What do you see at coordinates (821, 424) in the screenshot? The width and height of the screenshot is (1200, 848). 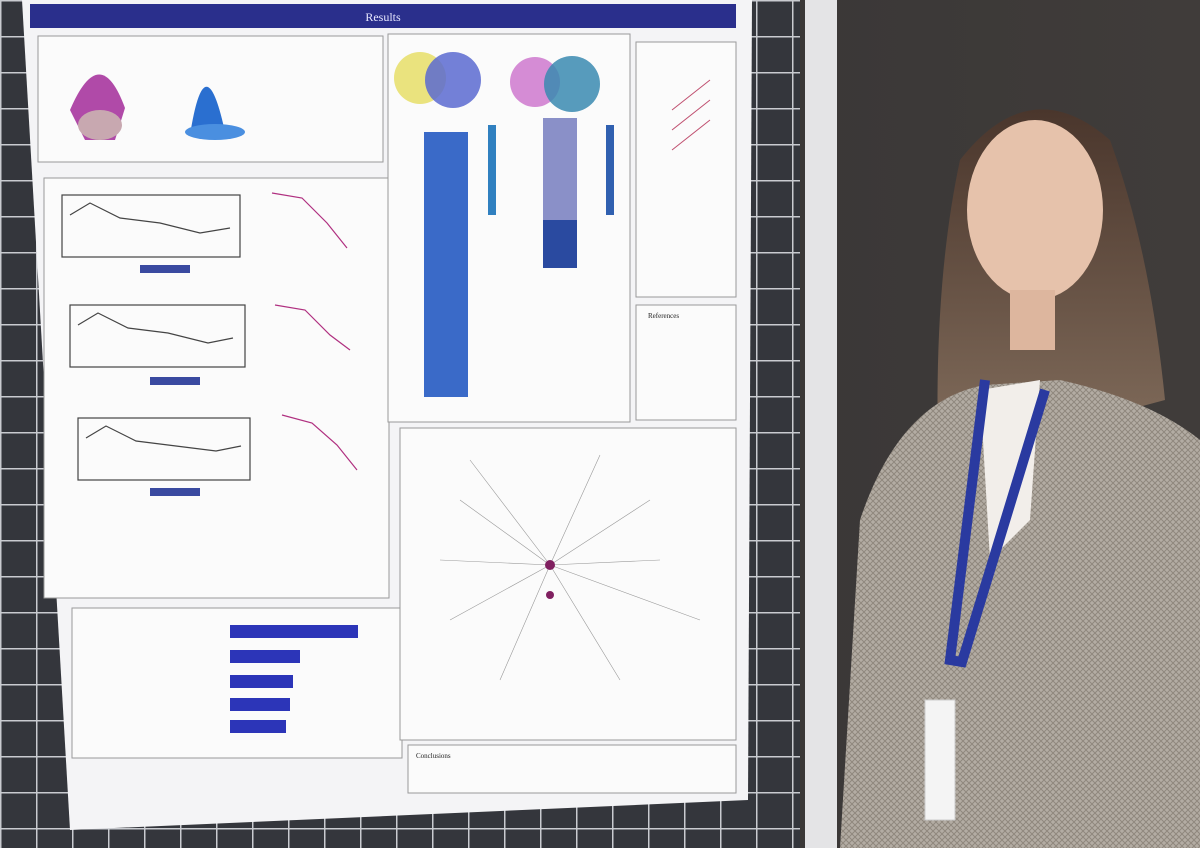 I see `frame-post` at bounding box center [821, 424].